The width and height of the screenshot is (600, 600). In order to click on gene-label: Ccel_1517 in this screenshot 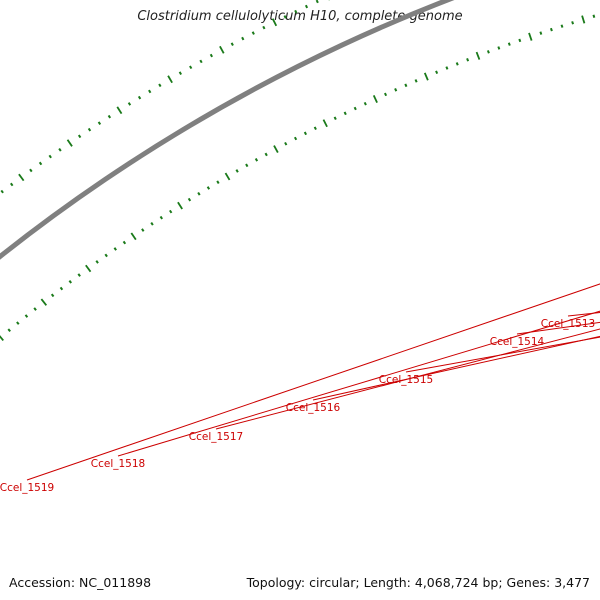, I will do `click(216, 437)`.